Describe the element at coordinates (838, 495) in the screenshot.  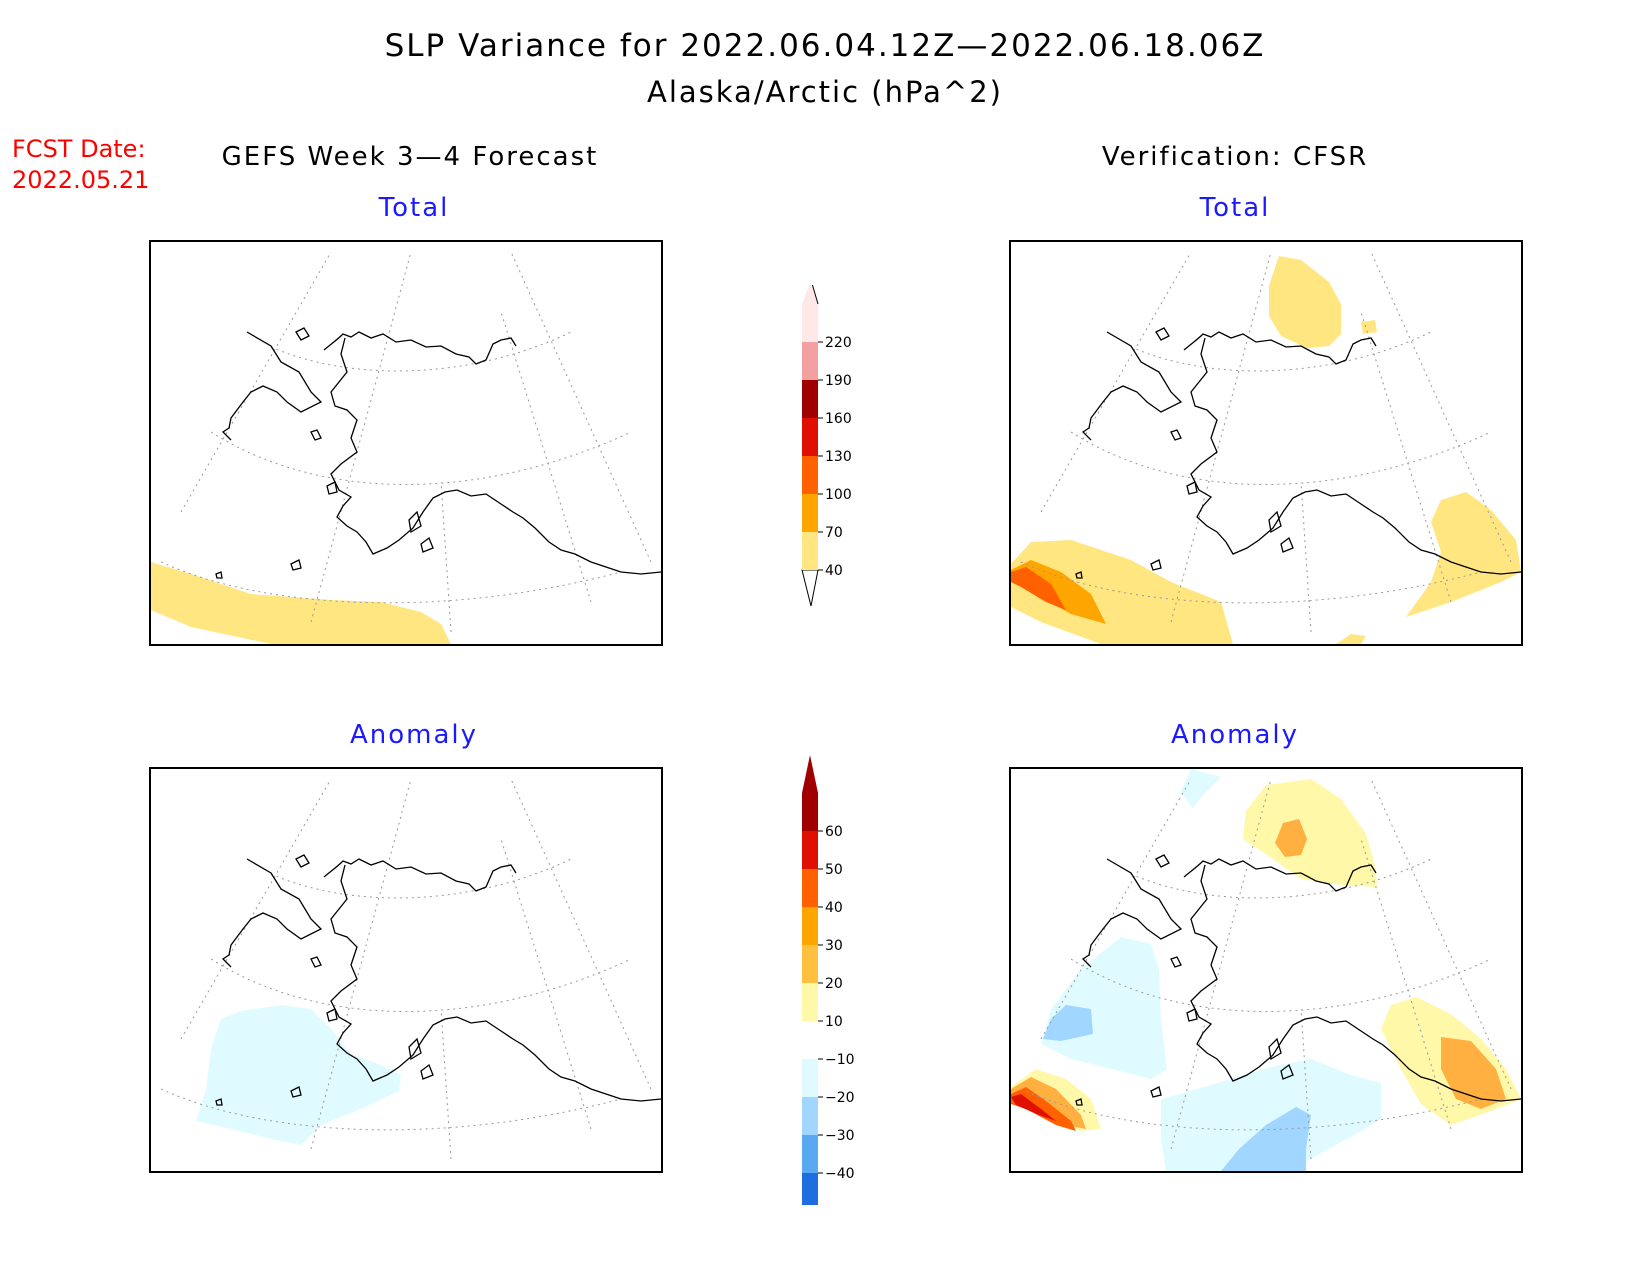
I see `colorbar-label: 100` at that location.